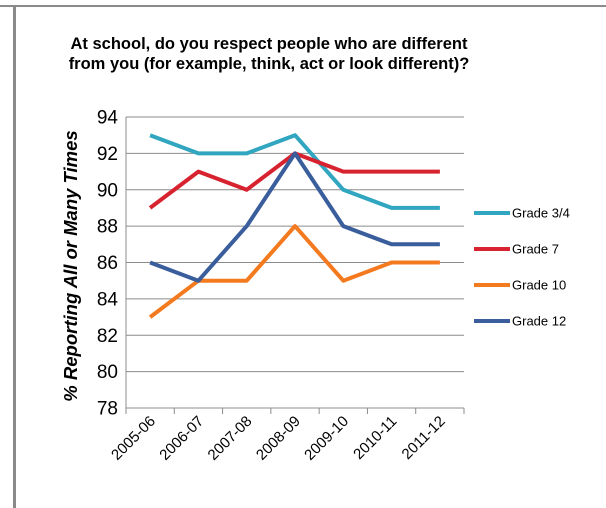 The image size is (606, 508). What do you see at coordinates (539, 321) in the screenshot?
I see `legend-label: Grade 12` at bounding box center [539, 321].